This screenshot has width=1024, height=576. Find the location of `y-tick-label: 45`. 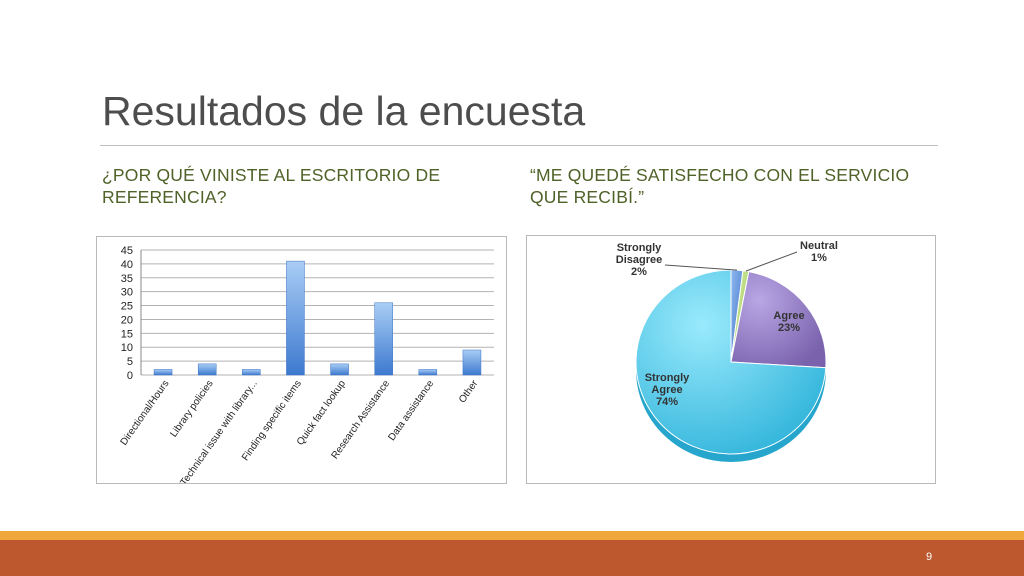

y-tick-label: 45 is located at coordinates (127, 251).